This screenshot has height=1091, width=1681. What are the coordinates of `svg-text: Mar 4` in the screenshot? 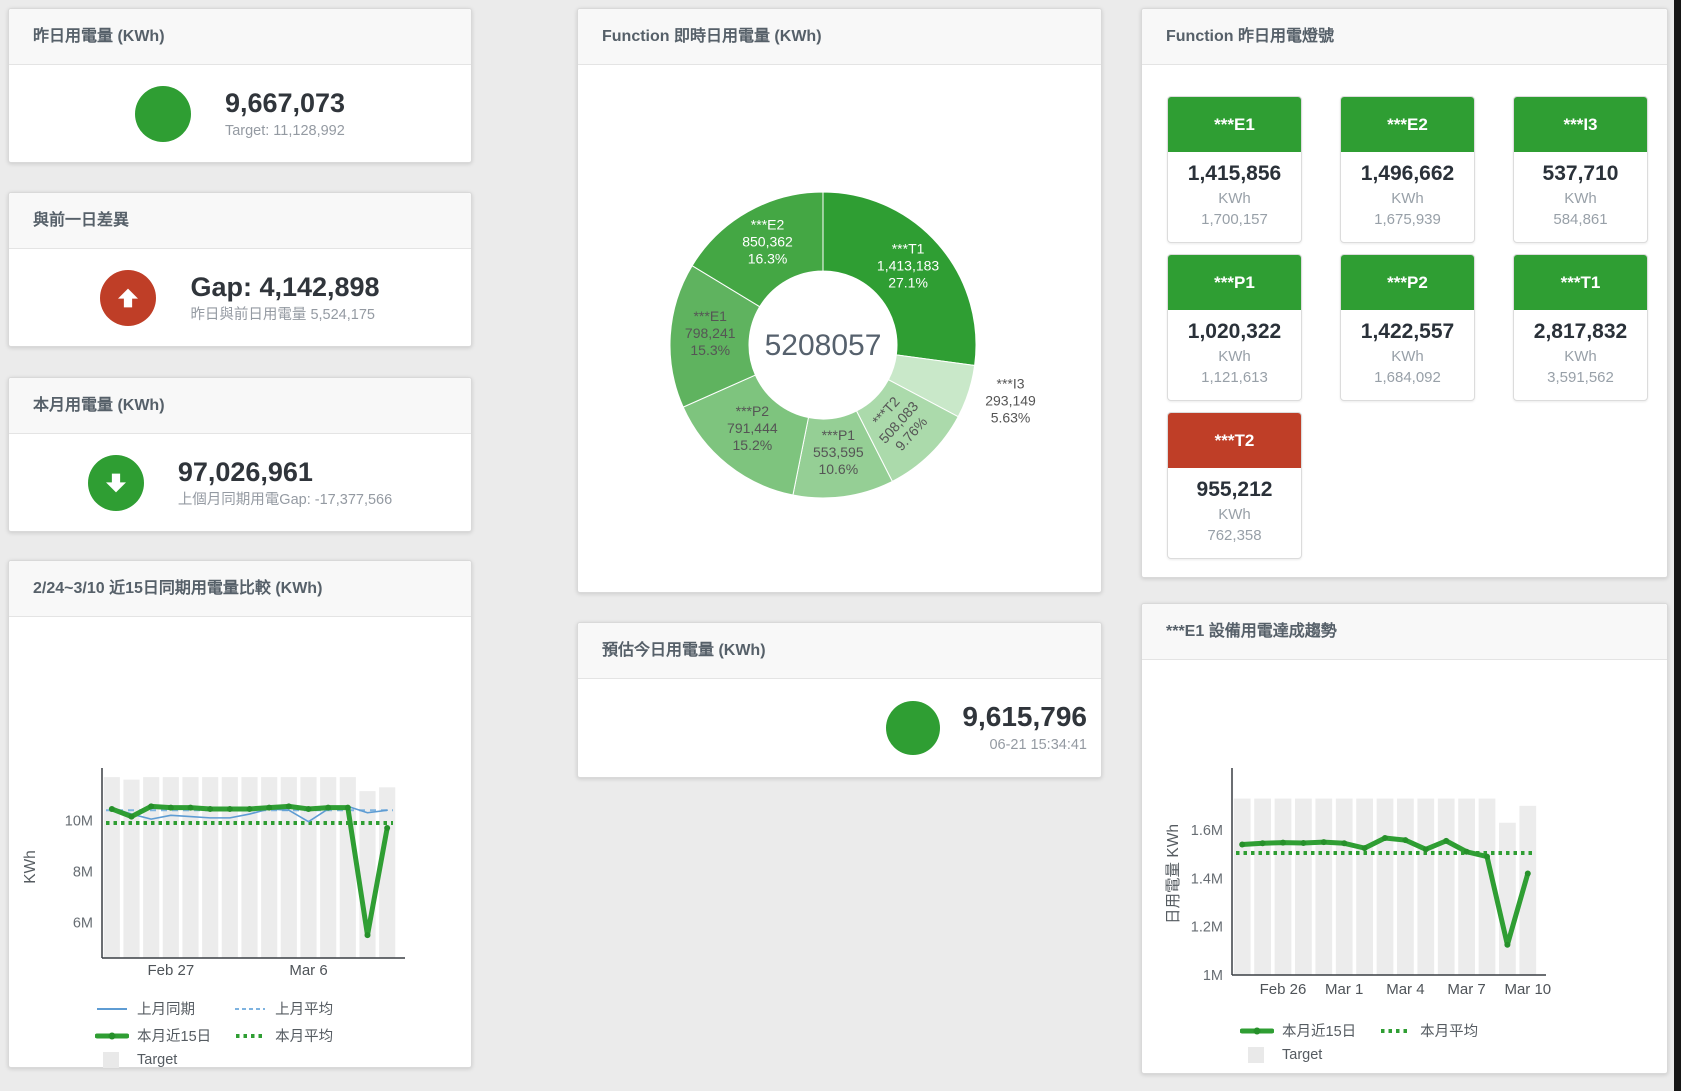 It's located at (1405, 989).